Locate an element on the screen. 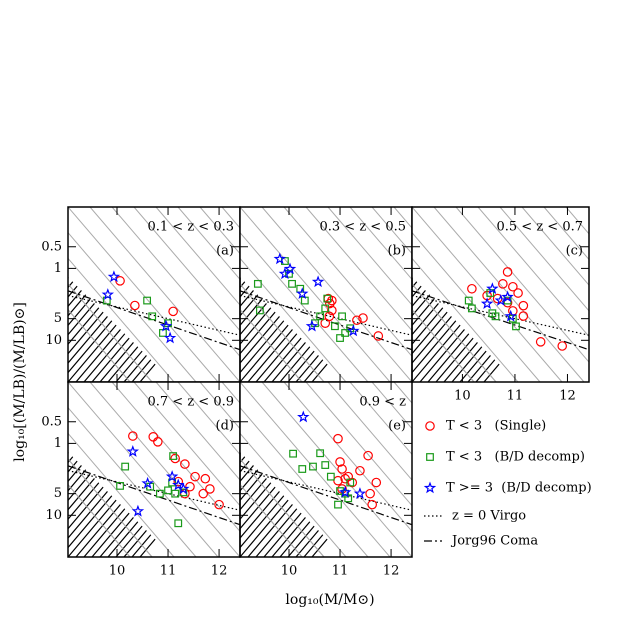 Image resolution: width=623 pixels, height=623 pixels. panel is located at coordinates (403, 469).